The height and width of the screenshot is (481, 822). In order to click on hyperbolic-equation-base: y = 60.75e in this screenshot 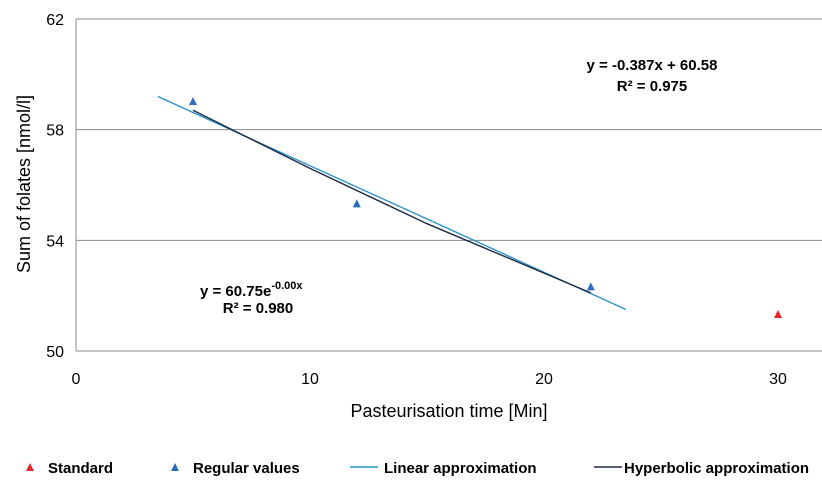, I will do `click(235, 291)`.